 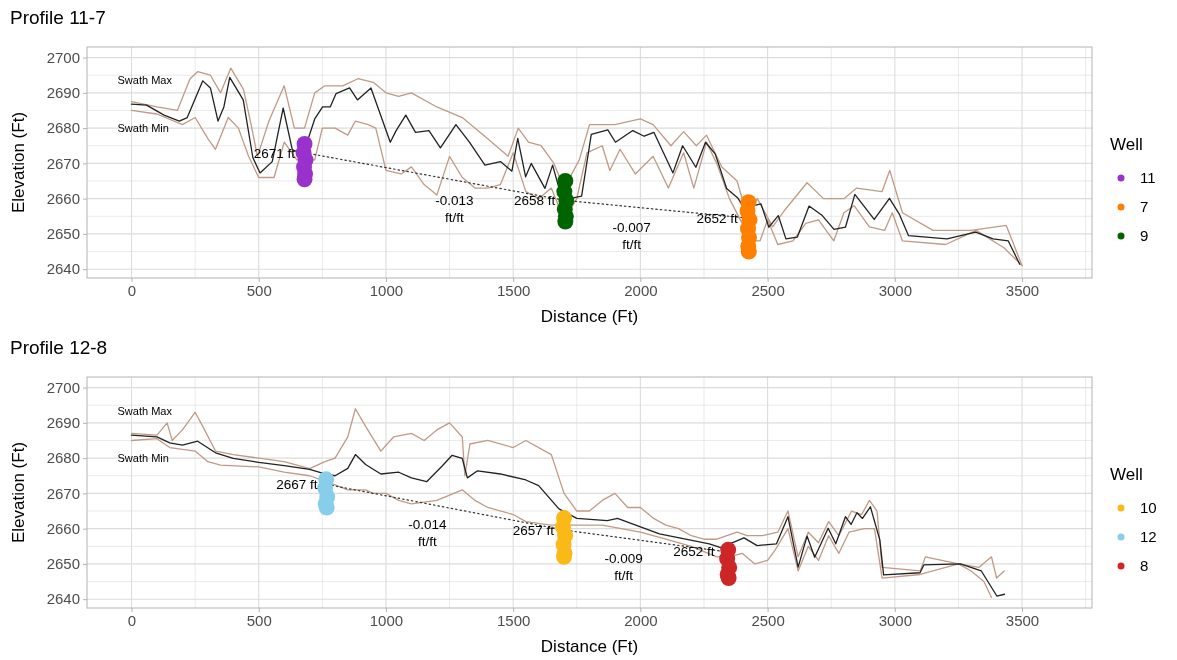 What do you see at coordinates (297, 485) in the screenshot?
I see `annotation: 2667 ft` at bounding box center [297, 485].